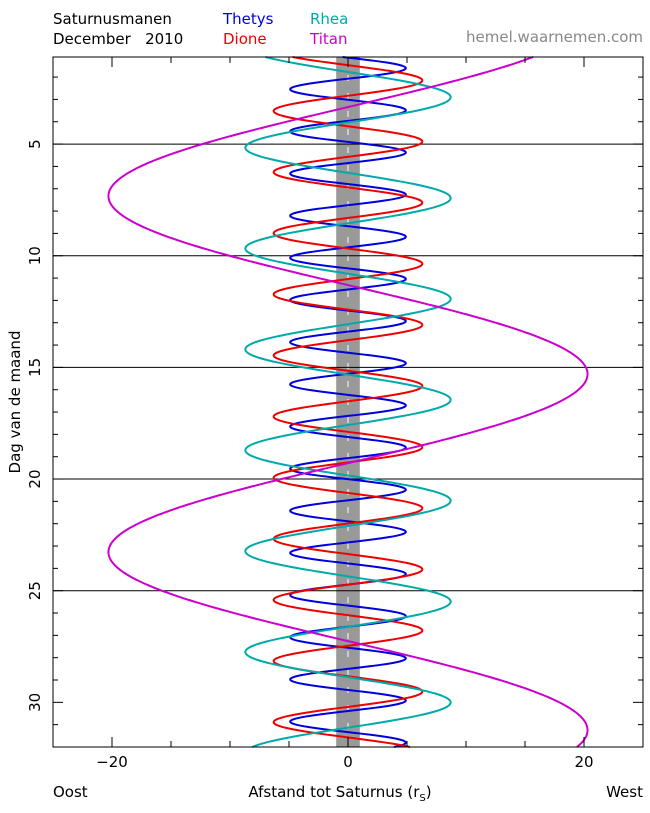 The image size is (650, 813). I want to click on website-credit: hemel.waarnemen.com, so click(554, 37).